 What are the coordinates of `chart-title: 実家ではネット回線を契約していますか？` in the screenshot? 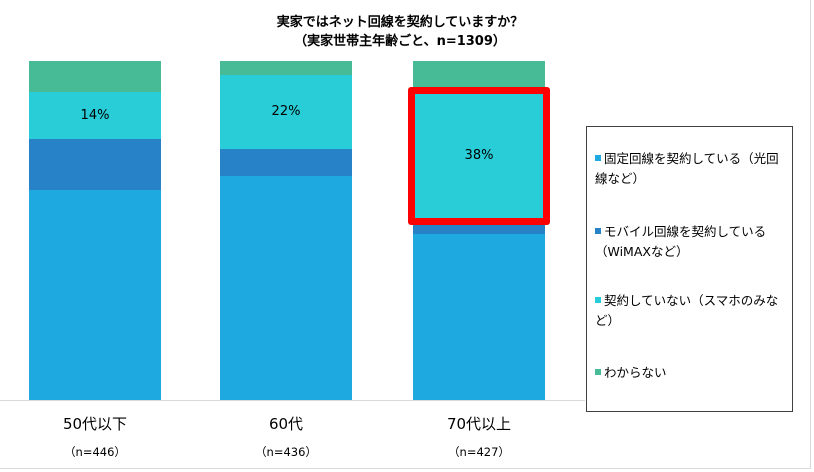 It's located at (400, 22).